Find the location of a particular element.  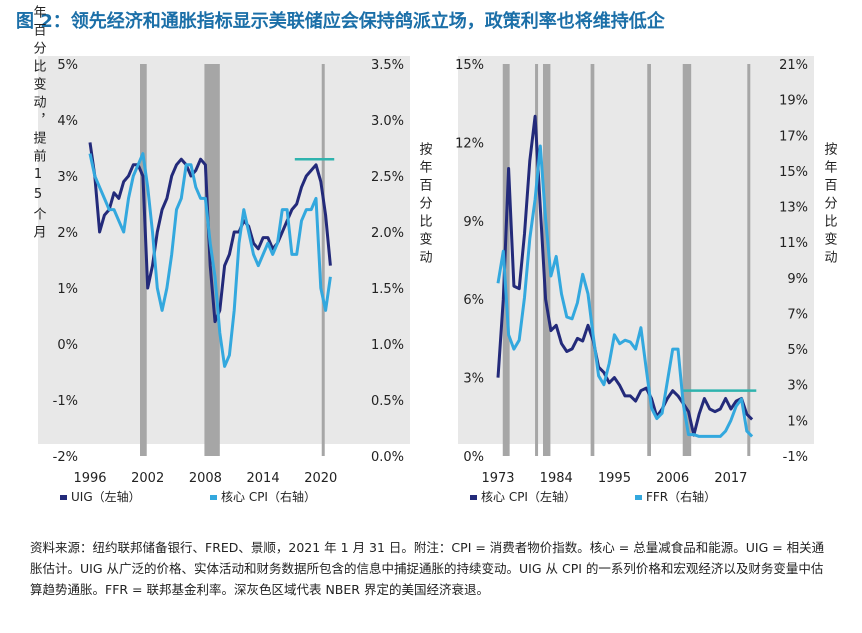

right-y-tick-label: 1% is located at coordinates (797, 421).